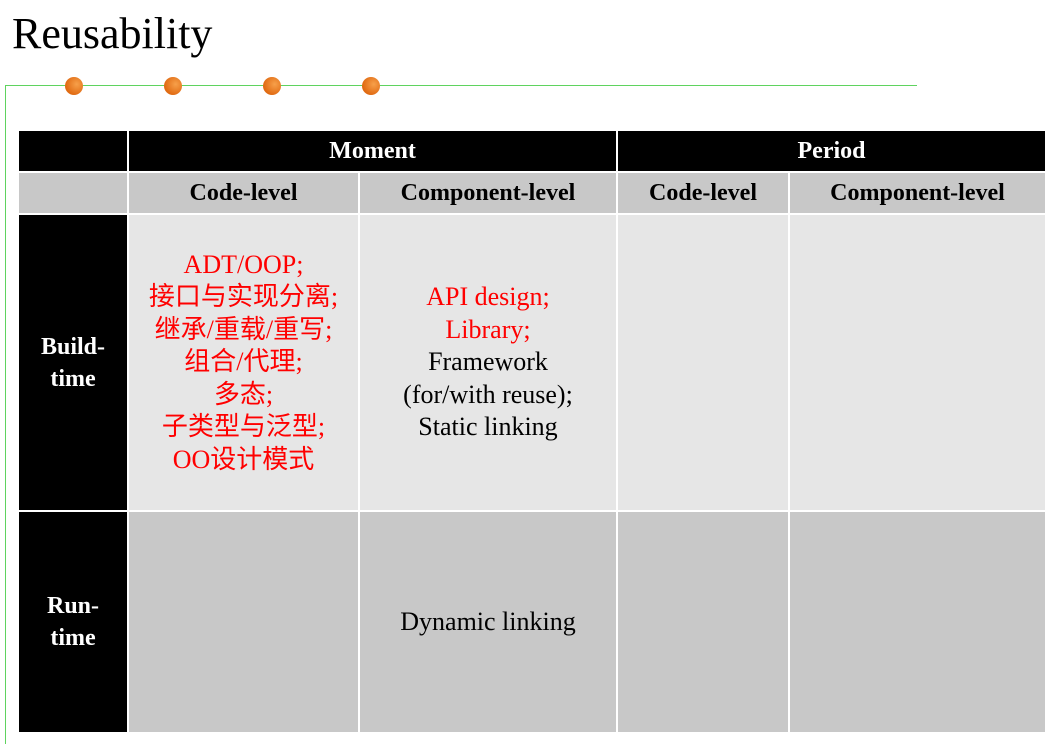  What do you see at coordinates (488, 394) in the screenshot?
I see `cell-line: (for/with reuse);` at bounding box center [488, 394].